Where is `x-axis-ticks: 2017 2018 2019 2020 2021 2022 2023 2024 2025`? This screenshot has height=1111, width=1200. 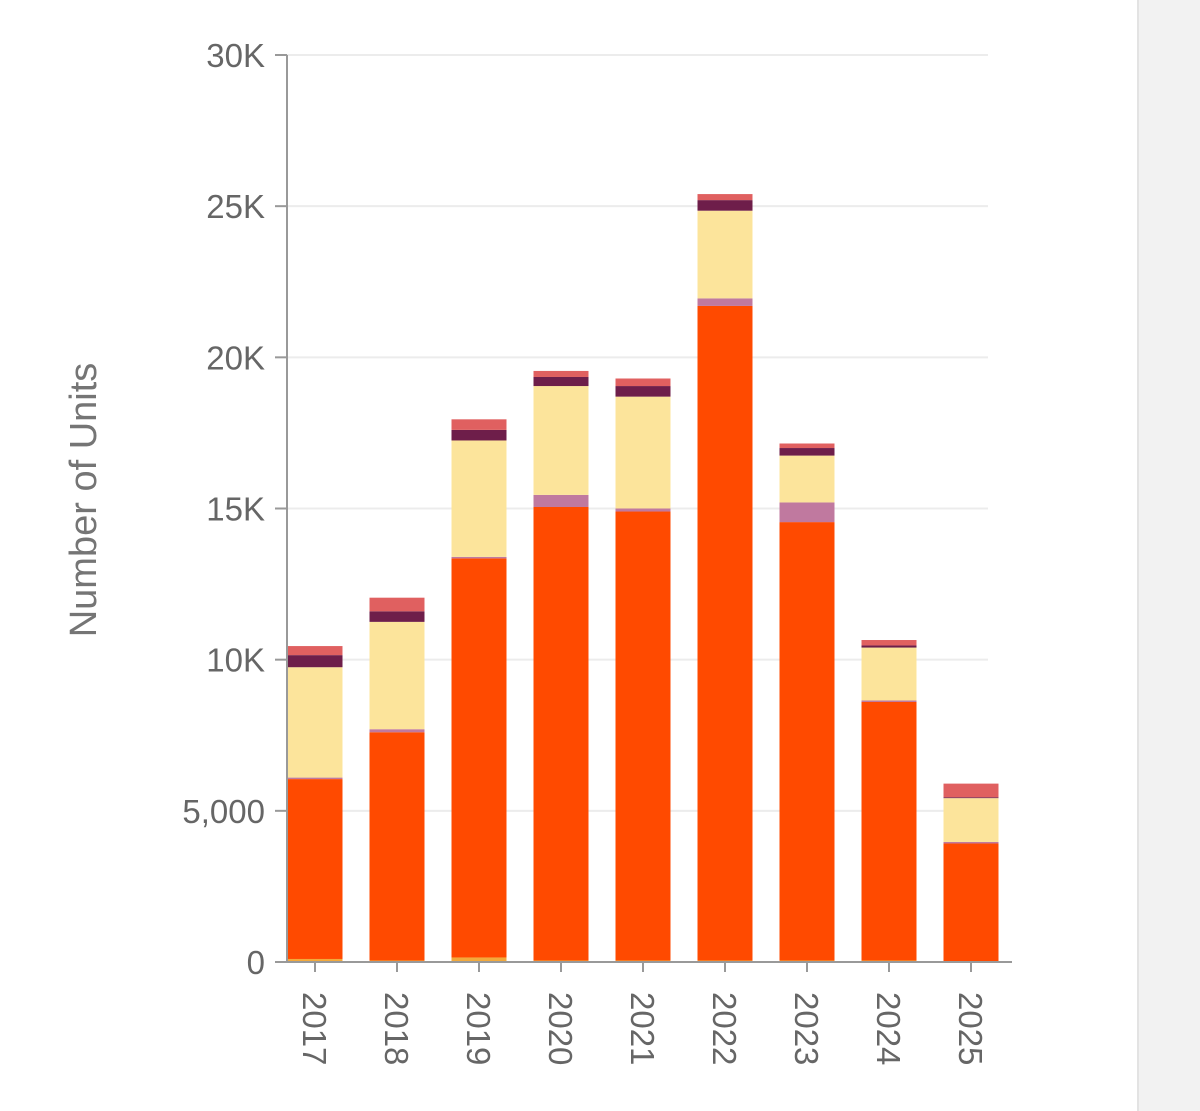
x-axis-ticks: 2017 2018 2019 2020 2021 2022 2023 2024 2025 is located at coordinates (642, 1013).